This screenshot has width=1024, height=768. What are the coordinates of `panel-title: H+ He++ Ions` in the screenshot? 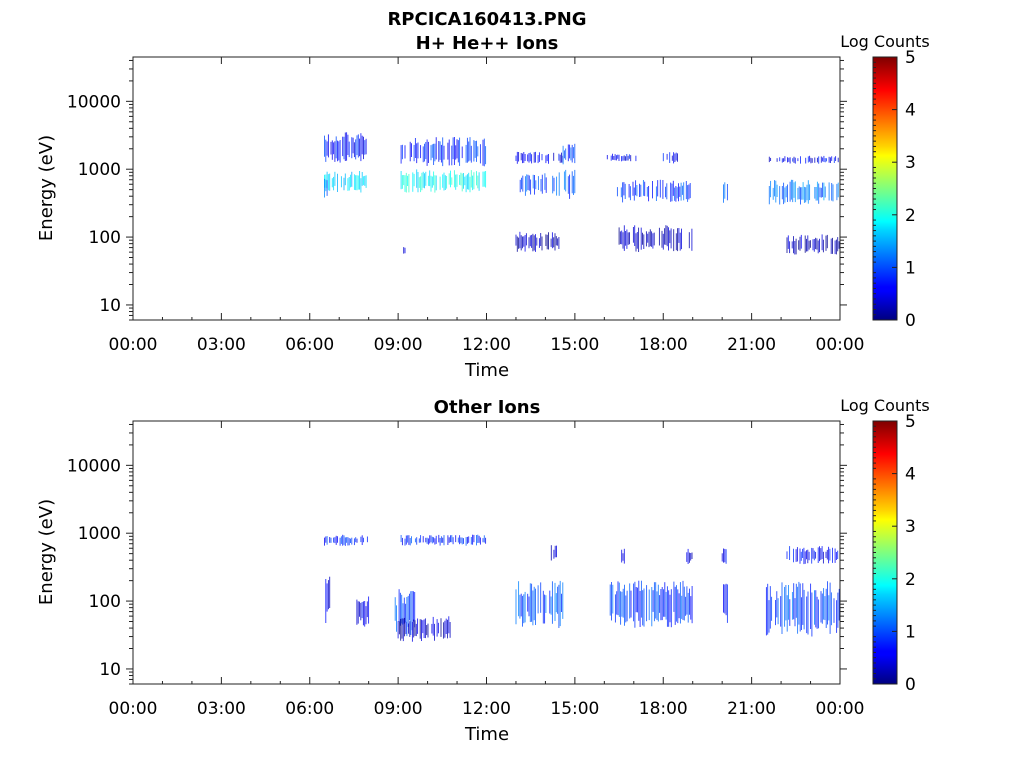 It's located at (487, 43).